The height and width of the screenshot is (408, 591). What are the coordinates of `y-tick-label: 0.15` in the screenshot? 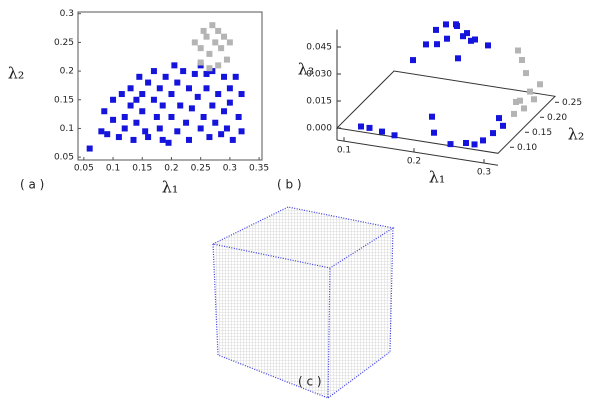 It's located at (542, 133).